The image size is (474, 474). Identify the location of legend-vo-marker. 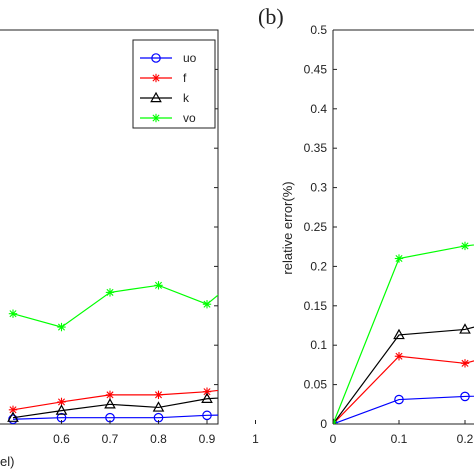
(156, 118).